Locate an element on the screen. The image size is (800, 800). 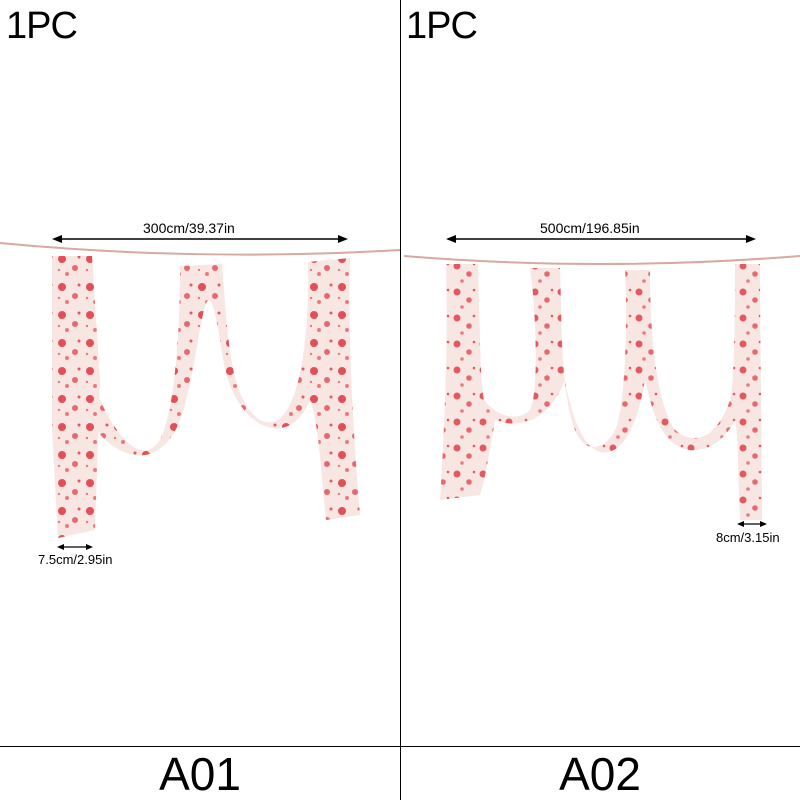
vertical-divider is located at coordinates (400, 400).